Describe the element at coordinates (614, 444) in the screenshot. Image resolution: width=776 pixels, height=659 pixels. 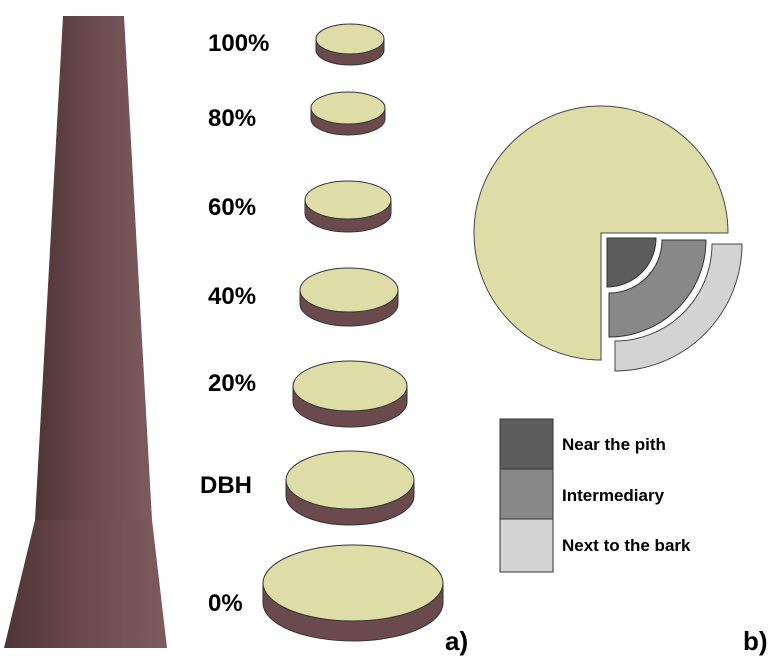
I see `legend-label-near-pith: Near the pith` at that location.